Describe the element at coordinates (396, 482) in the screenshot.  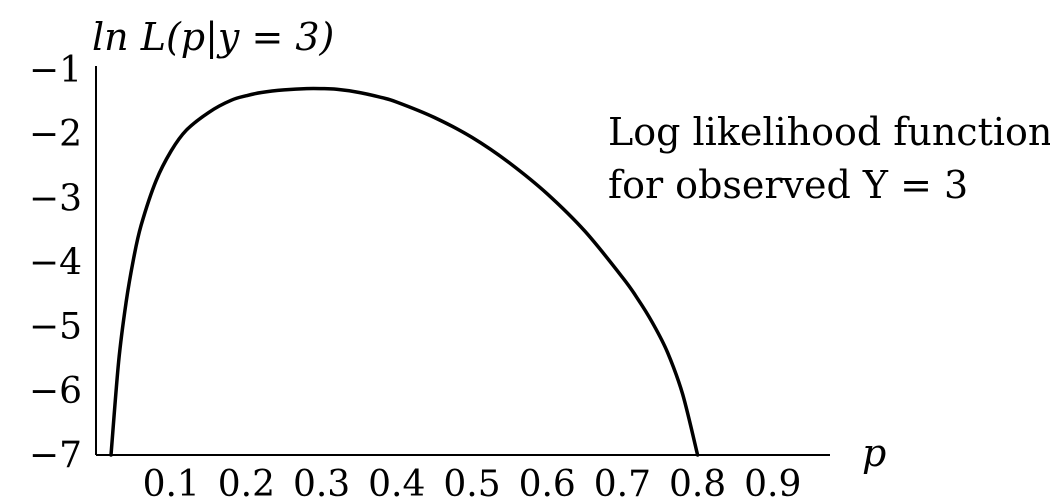
I see `x-tick-label: 0.4` at that location.